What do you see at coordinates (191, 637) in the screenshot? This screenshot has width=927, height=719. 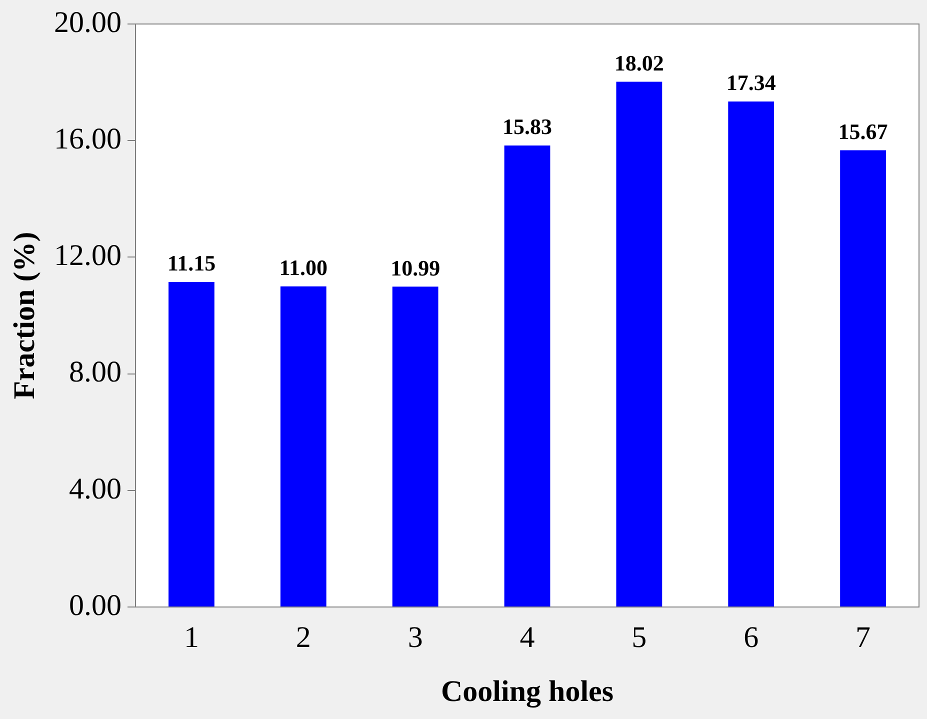 I see `x-tick-label: 1` at bounding box center [191, 637].